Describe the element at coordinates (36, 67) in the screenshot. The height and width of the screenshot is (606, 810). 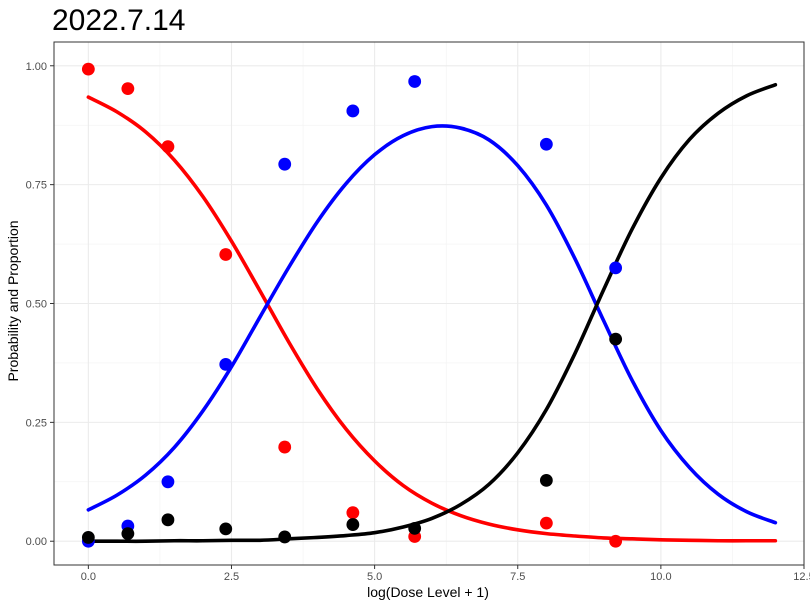
I see `y-tick-label: 1.00` at that location.